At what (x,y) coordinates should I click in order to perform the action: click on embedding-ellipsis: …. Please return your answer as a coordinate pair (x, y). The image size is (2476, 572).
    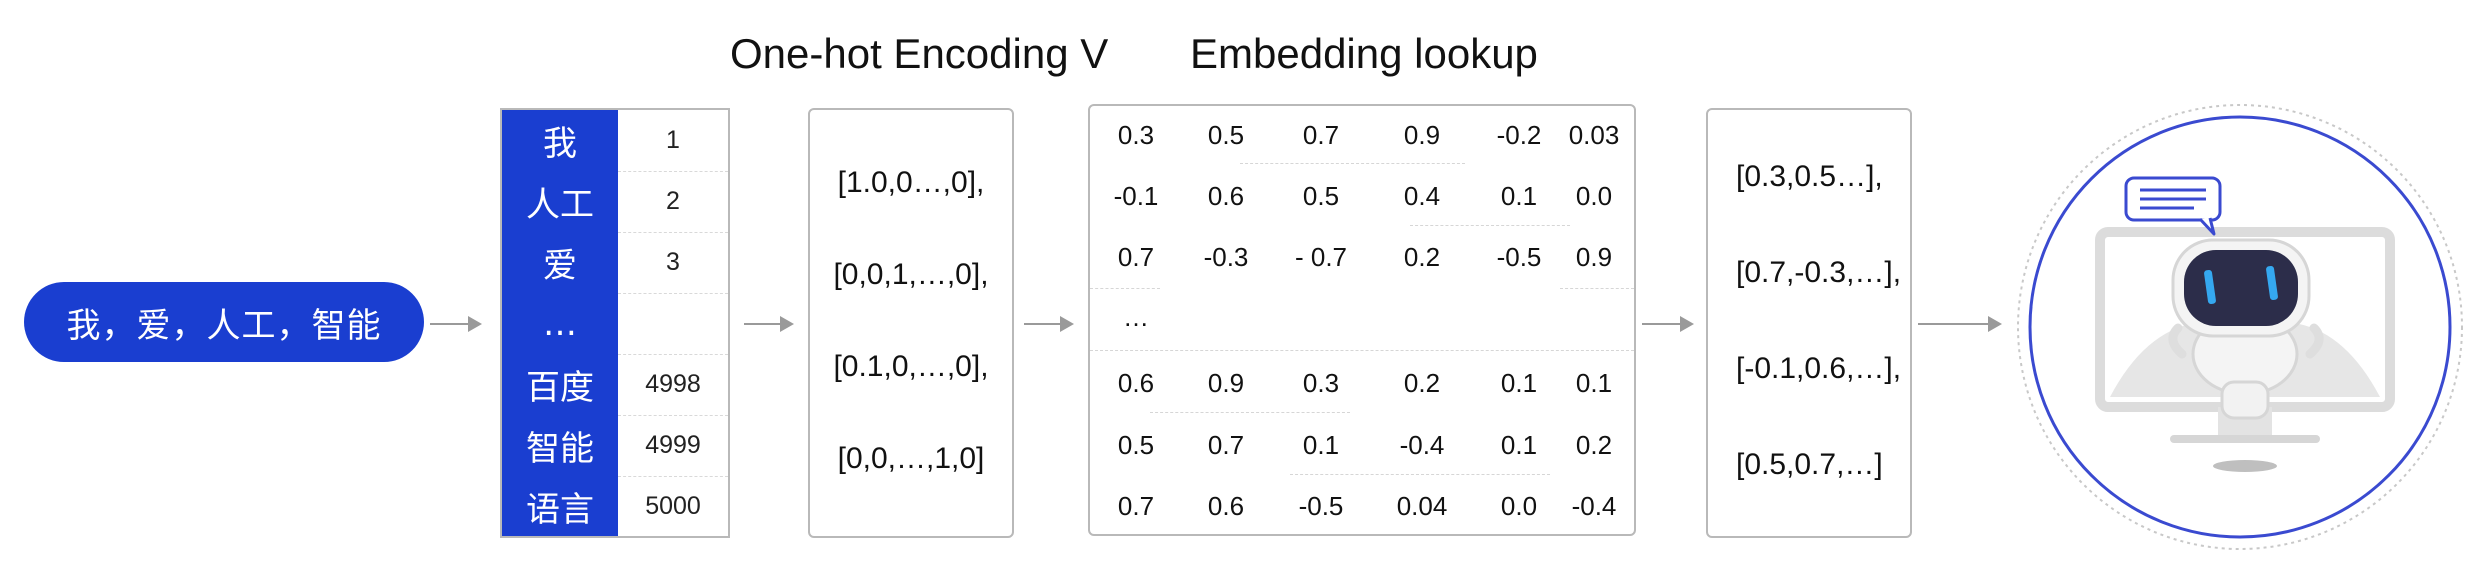
    Looking at the image, I should click on (1136, 317).